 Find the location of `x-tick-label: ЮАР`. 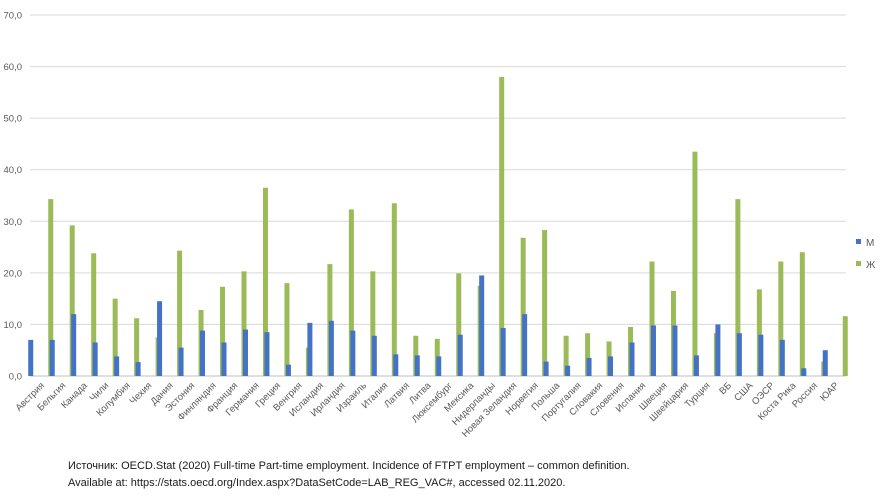

x-tick-label: ЮАР is located at coordinates (829, 391).